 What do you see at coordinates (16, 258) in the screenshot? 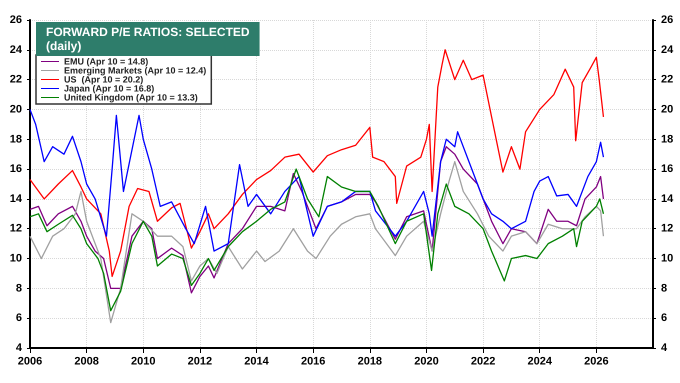
I see `y-tick-label: 10` at bounding box center [16, 258].